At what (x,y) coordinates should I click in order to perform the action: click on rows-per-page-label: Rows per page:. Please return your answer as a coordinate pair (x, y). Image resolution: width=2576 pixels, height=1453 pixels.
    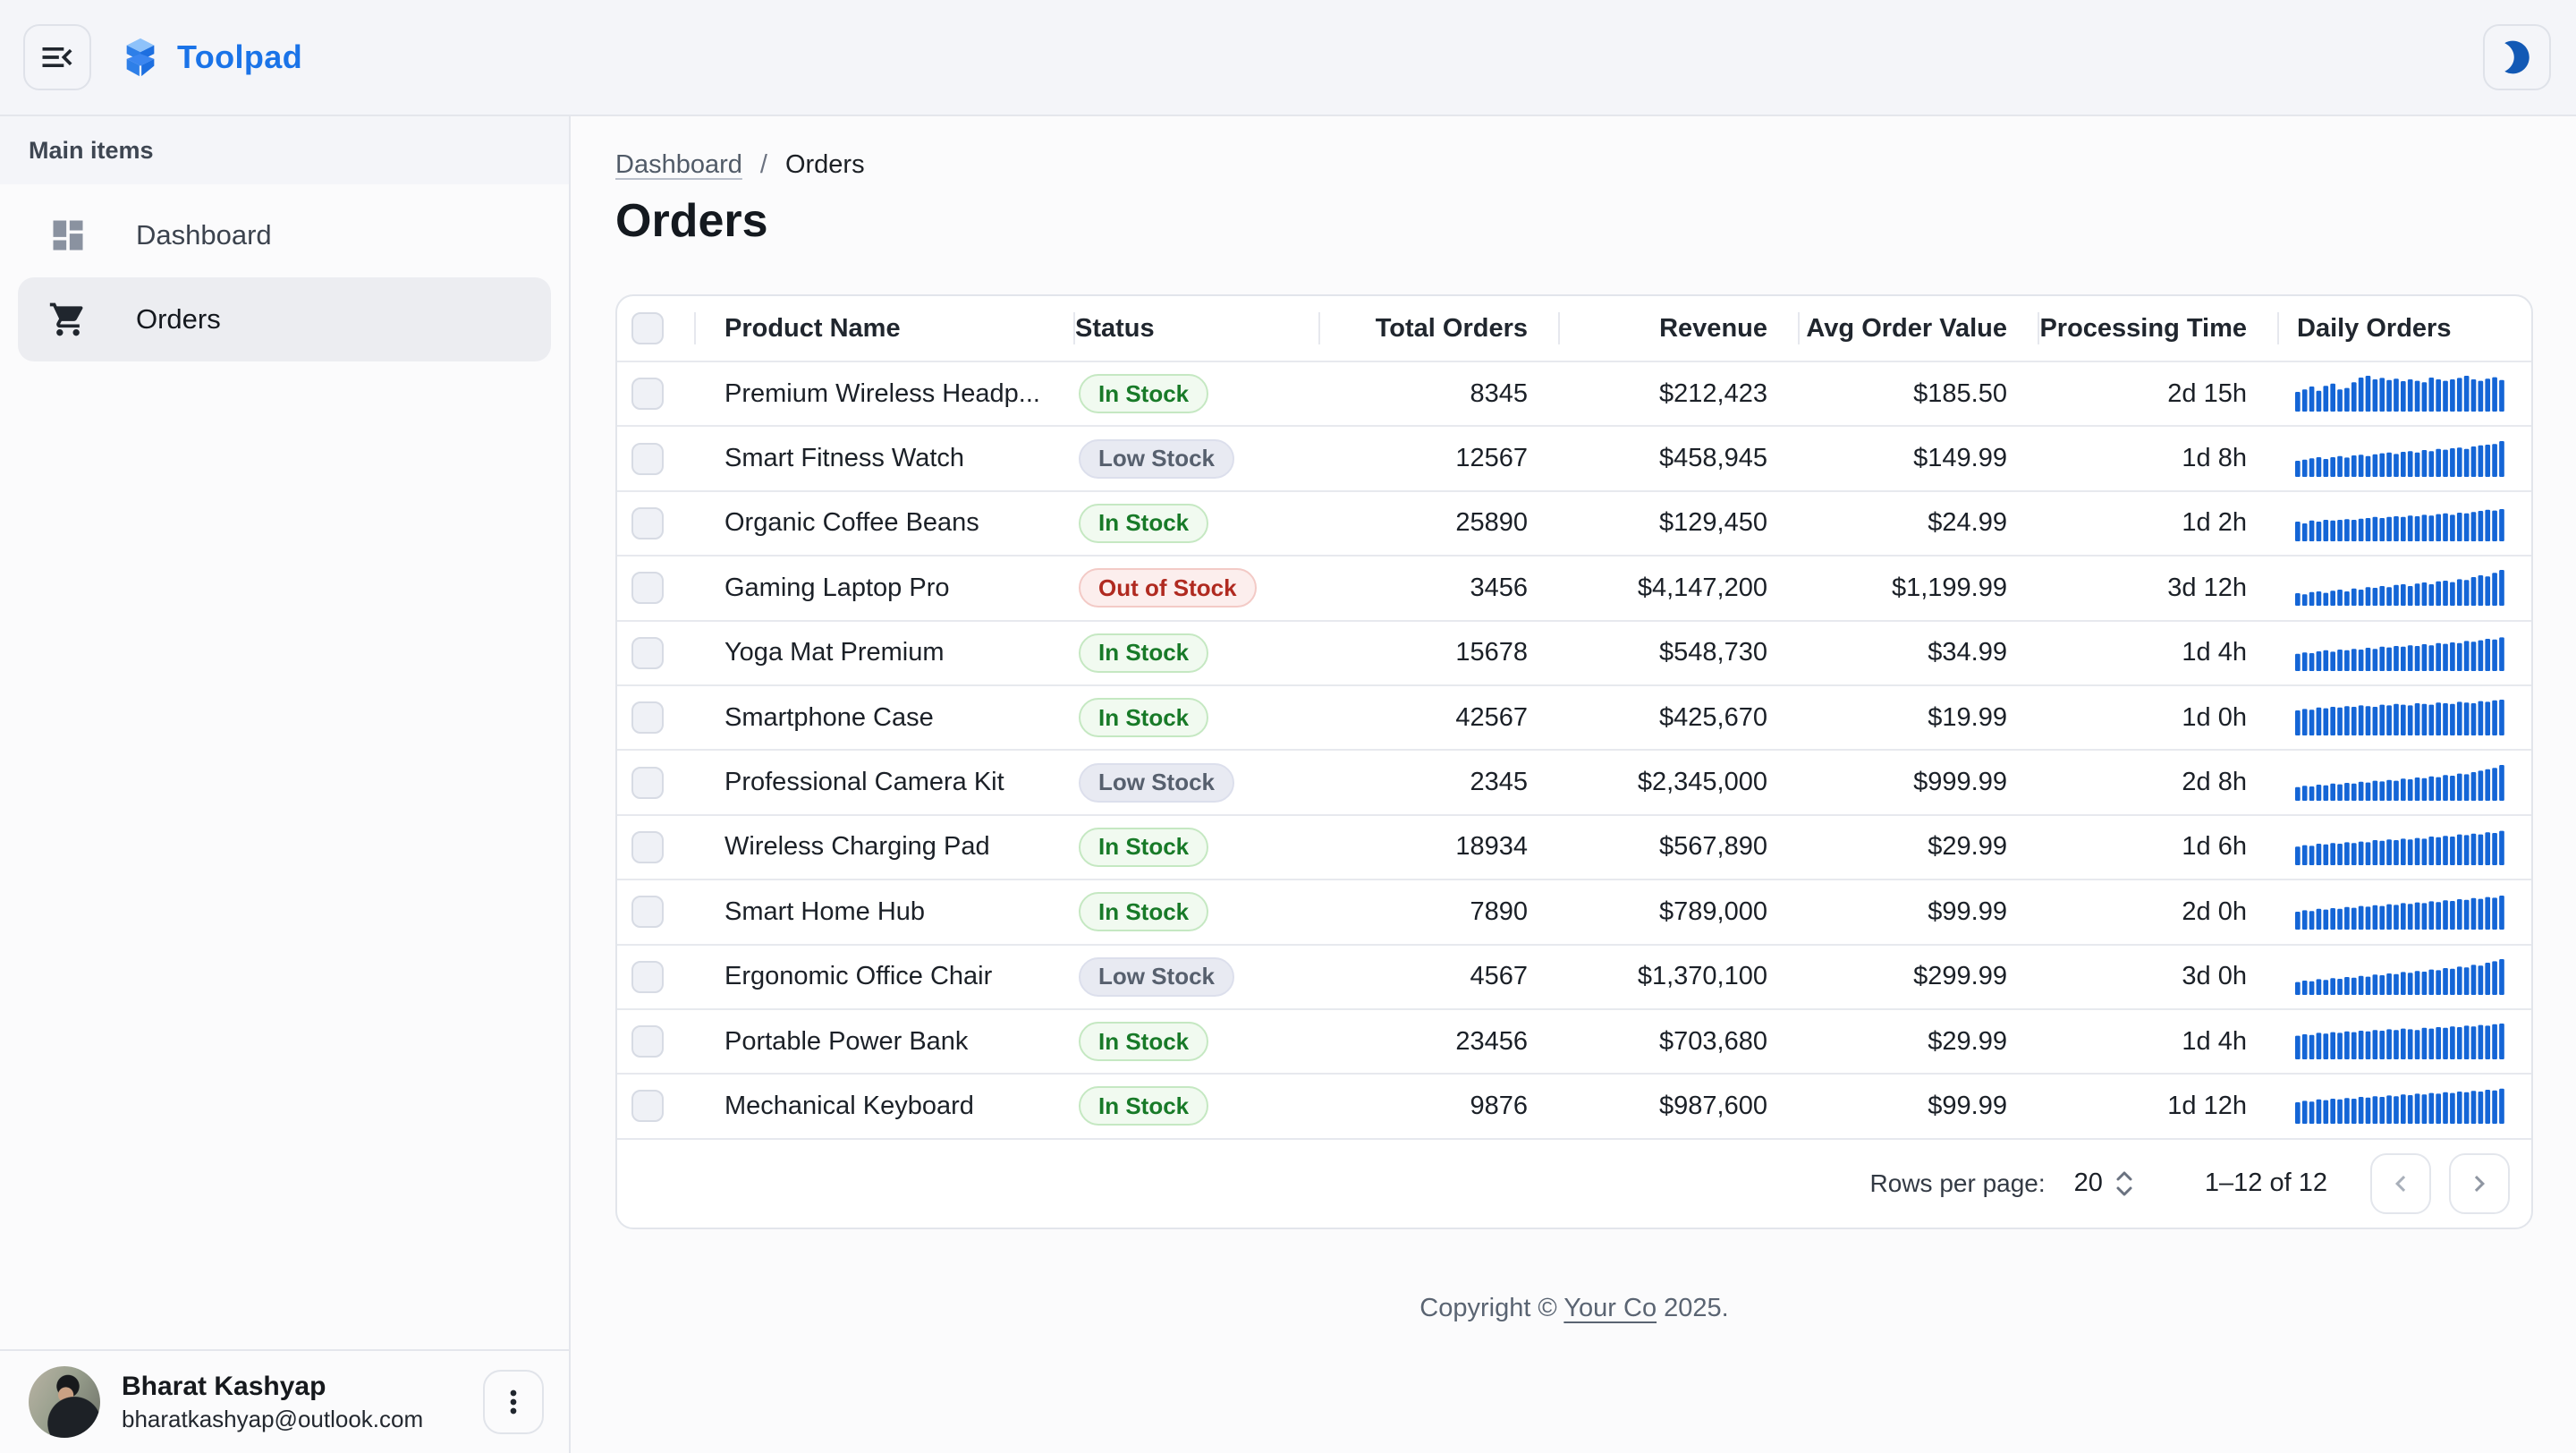
    Looking at the image, I should click on (1957, 1182).